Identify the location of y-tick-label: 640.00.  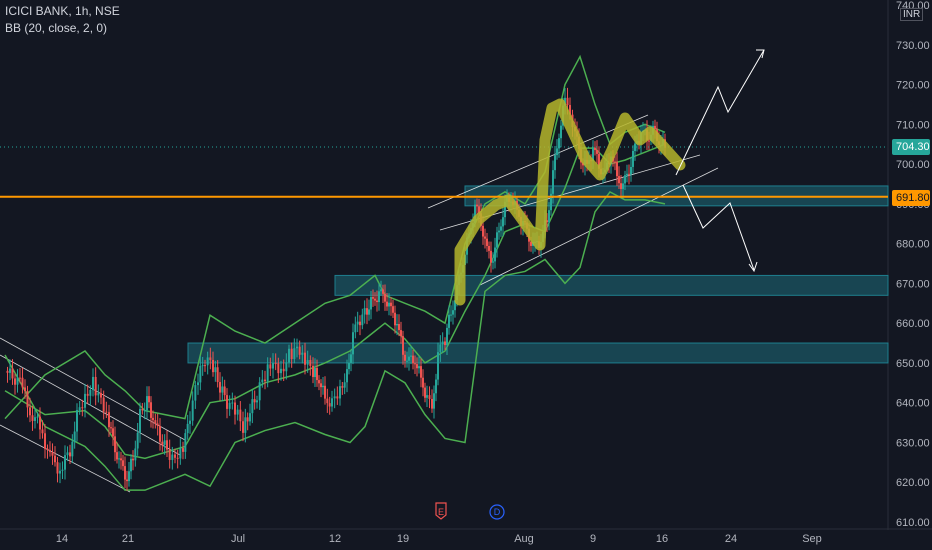
(913, 404).